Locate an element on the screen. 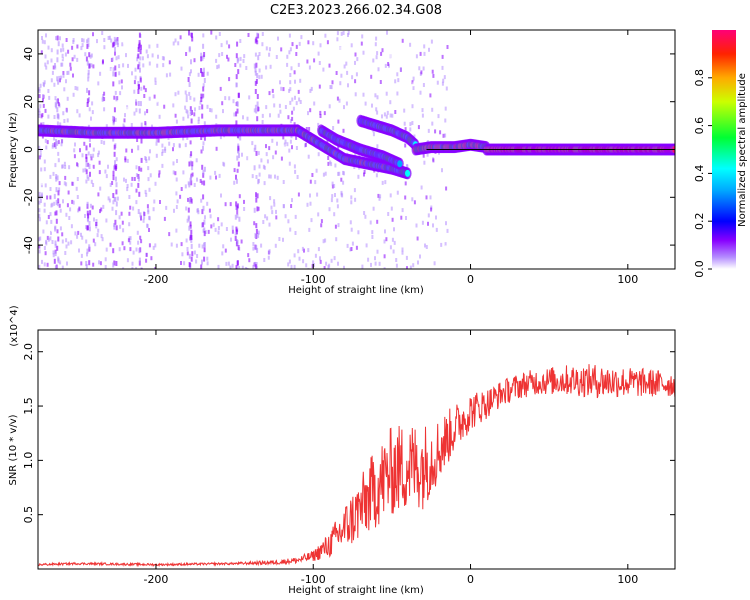  snr-x-tick-label: 0 is located at coordinates (470, 579).